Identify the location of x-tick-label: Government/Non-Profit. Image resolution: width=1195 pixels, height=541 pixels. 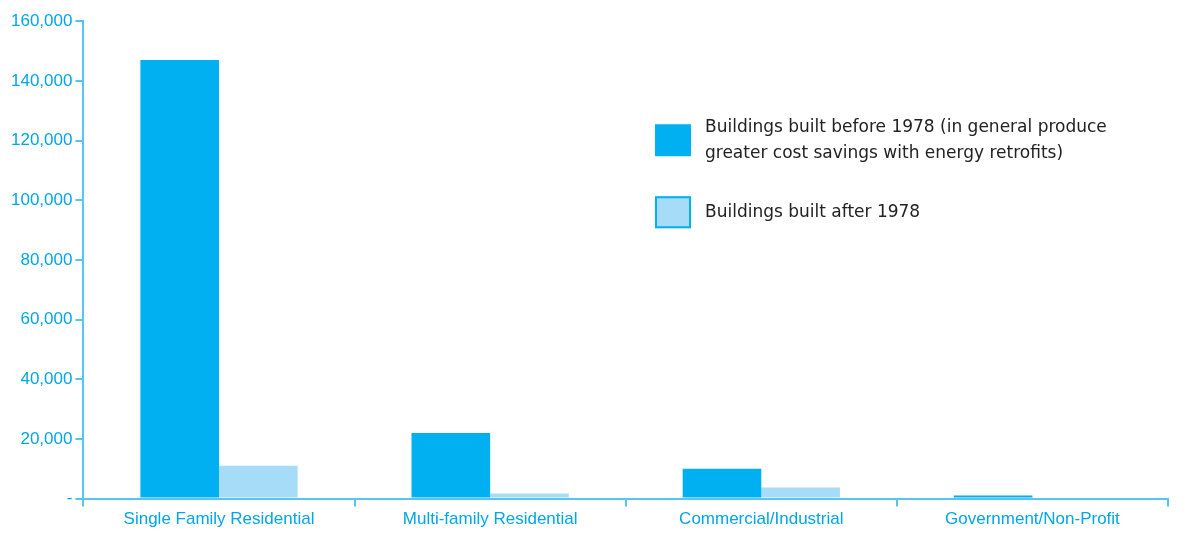
(1033, 519).